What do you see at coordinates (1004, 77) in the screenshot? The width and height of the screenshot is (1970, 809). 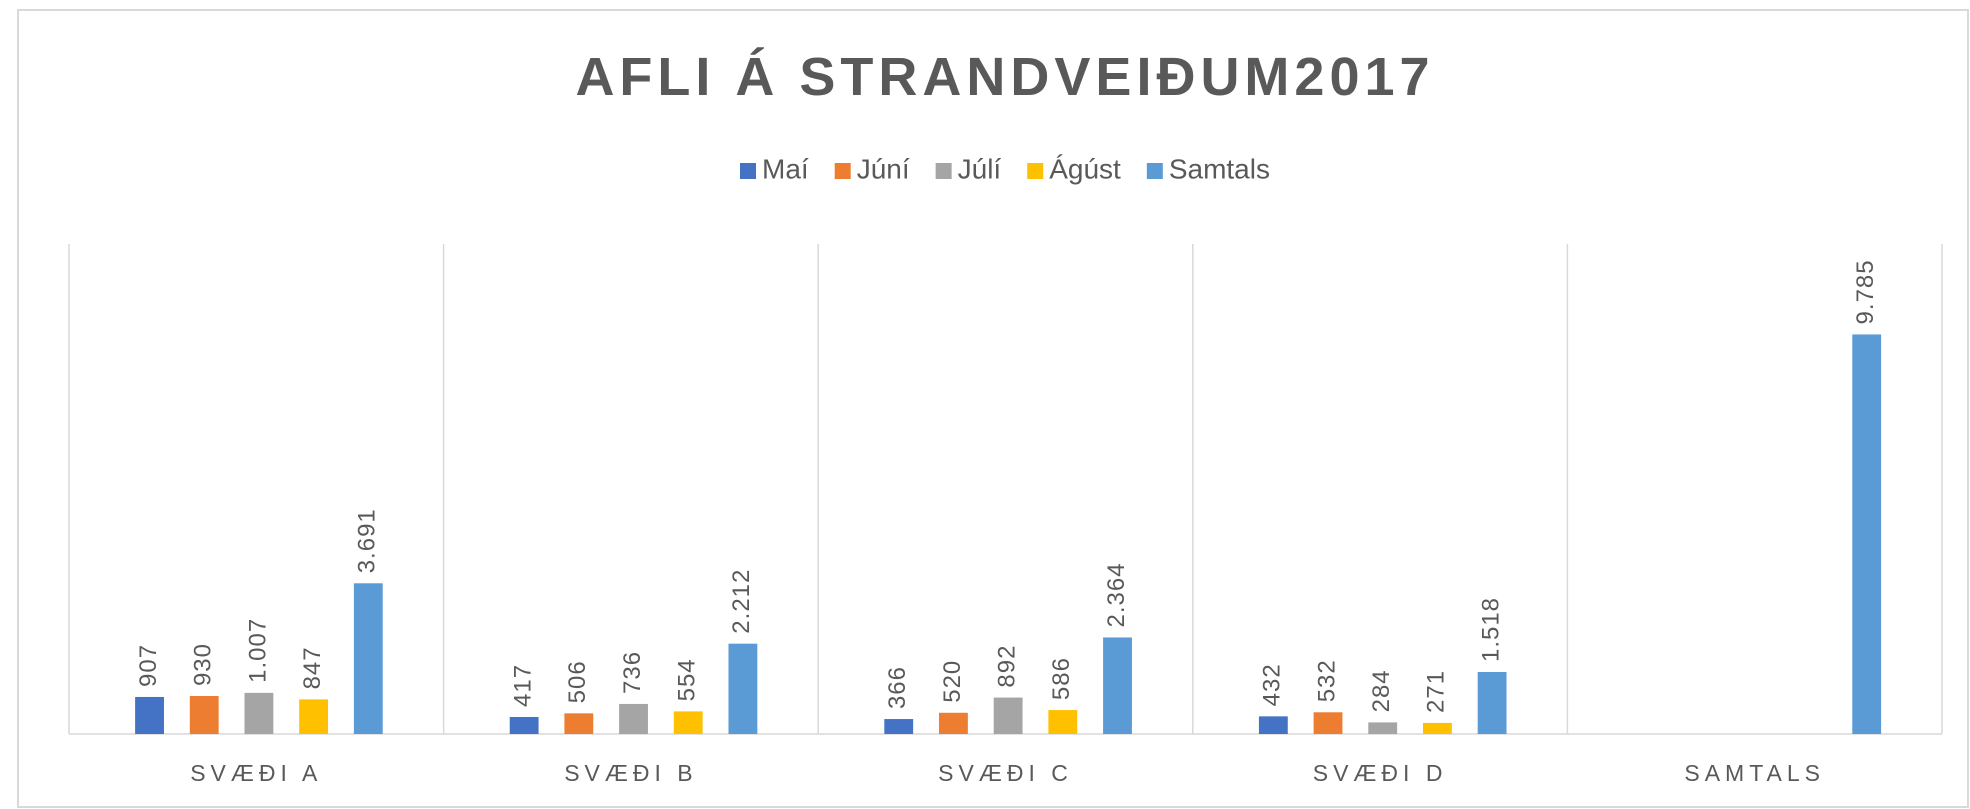 I see `chart-title: AFLI Á STRANDVEIÐUM2017` at bounding box center [1004, 77].